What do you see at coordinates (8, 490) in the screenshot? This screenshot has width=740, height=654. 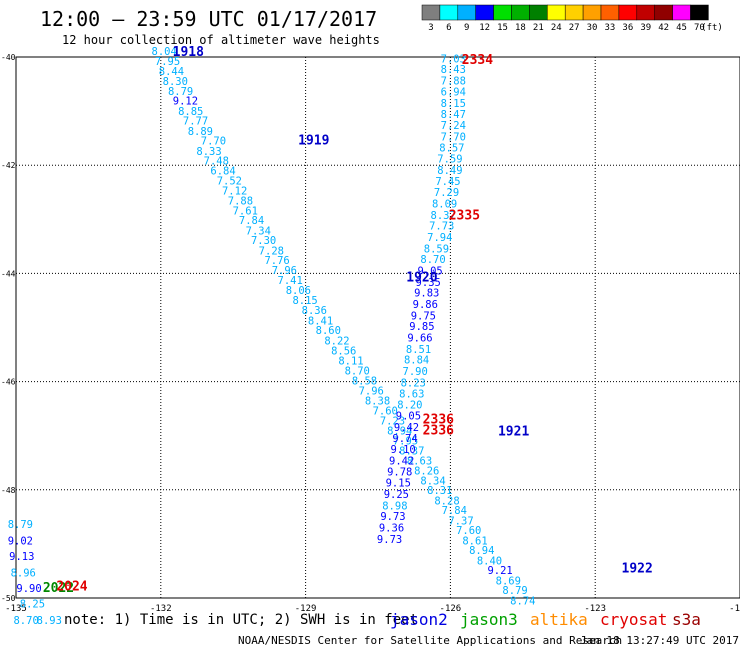 I see `lat-tick-label: -48` at bounding box center [8, 490].